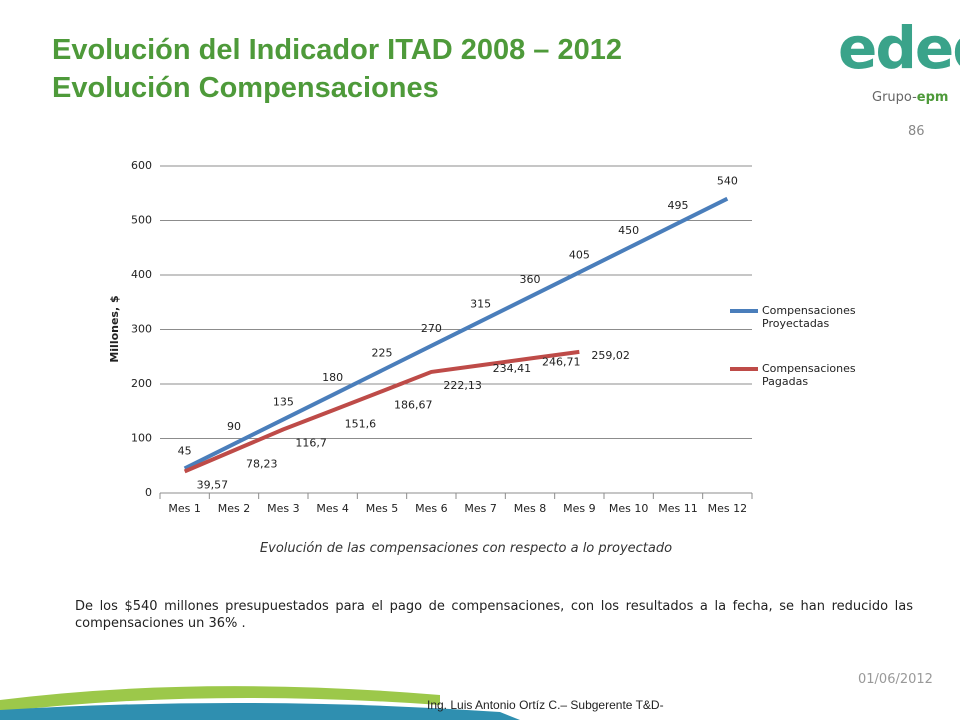 The width and height of the screenshot is (960, 720). What do you see at coordinates (512, 368) in the screenshot?
I see `data-label: 234,41` at bounding box center [512, 368].